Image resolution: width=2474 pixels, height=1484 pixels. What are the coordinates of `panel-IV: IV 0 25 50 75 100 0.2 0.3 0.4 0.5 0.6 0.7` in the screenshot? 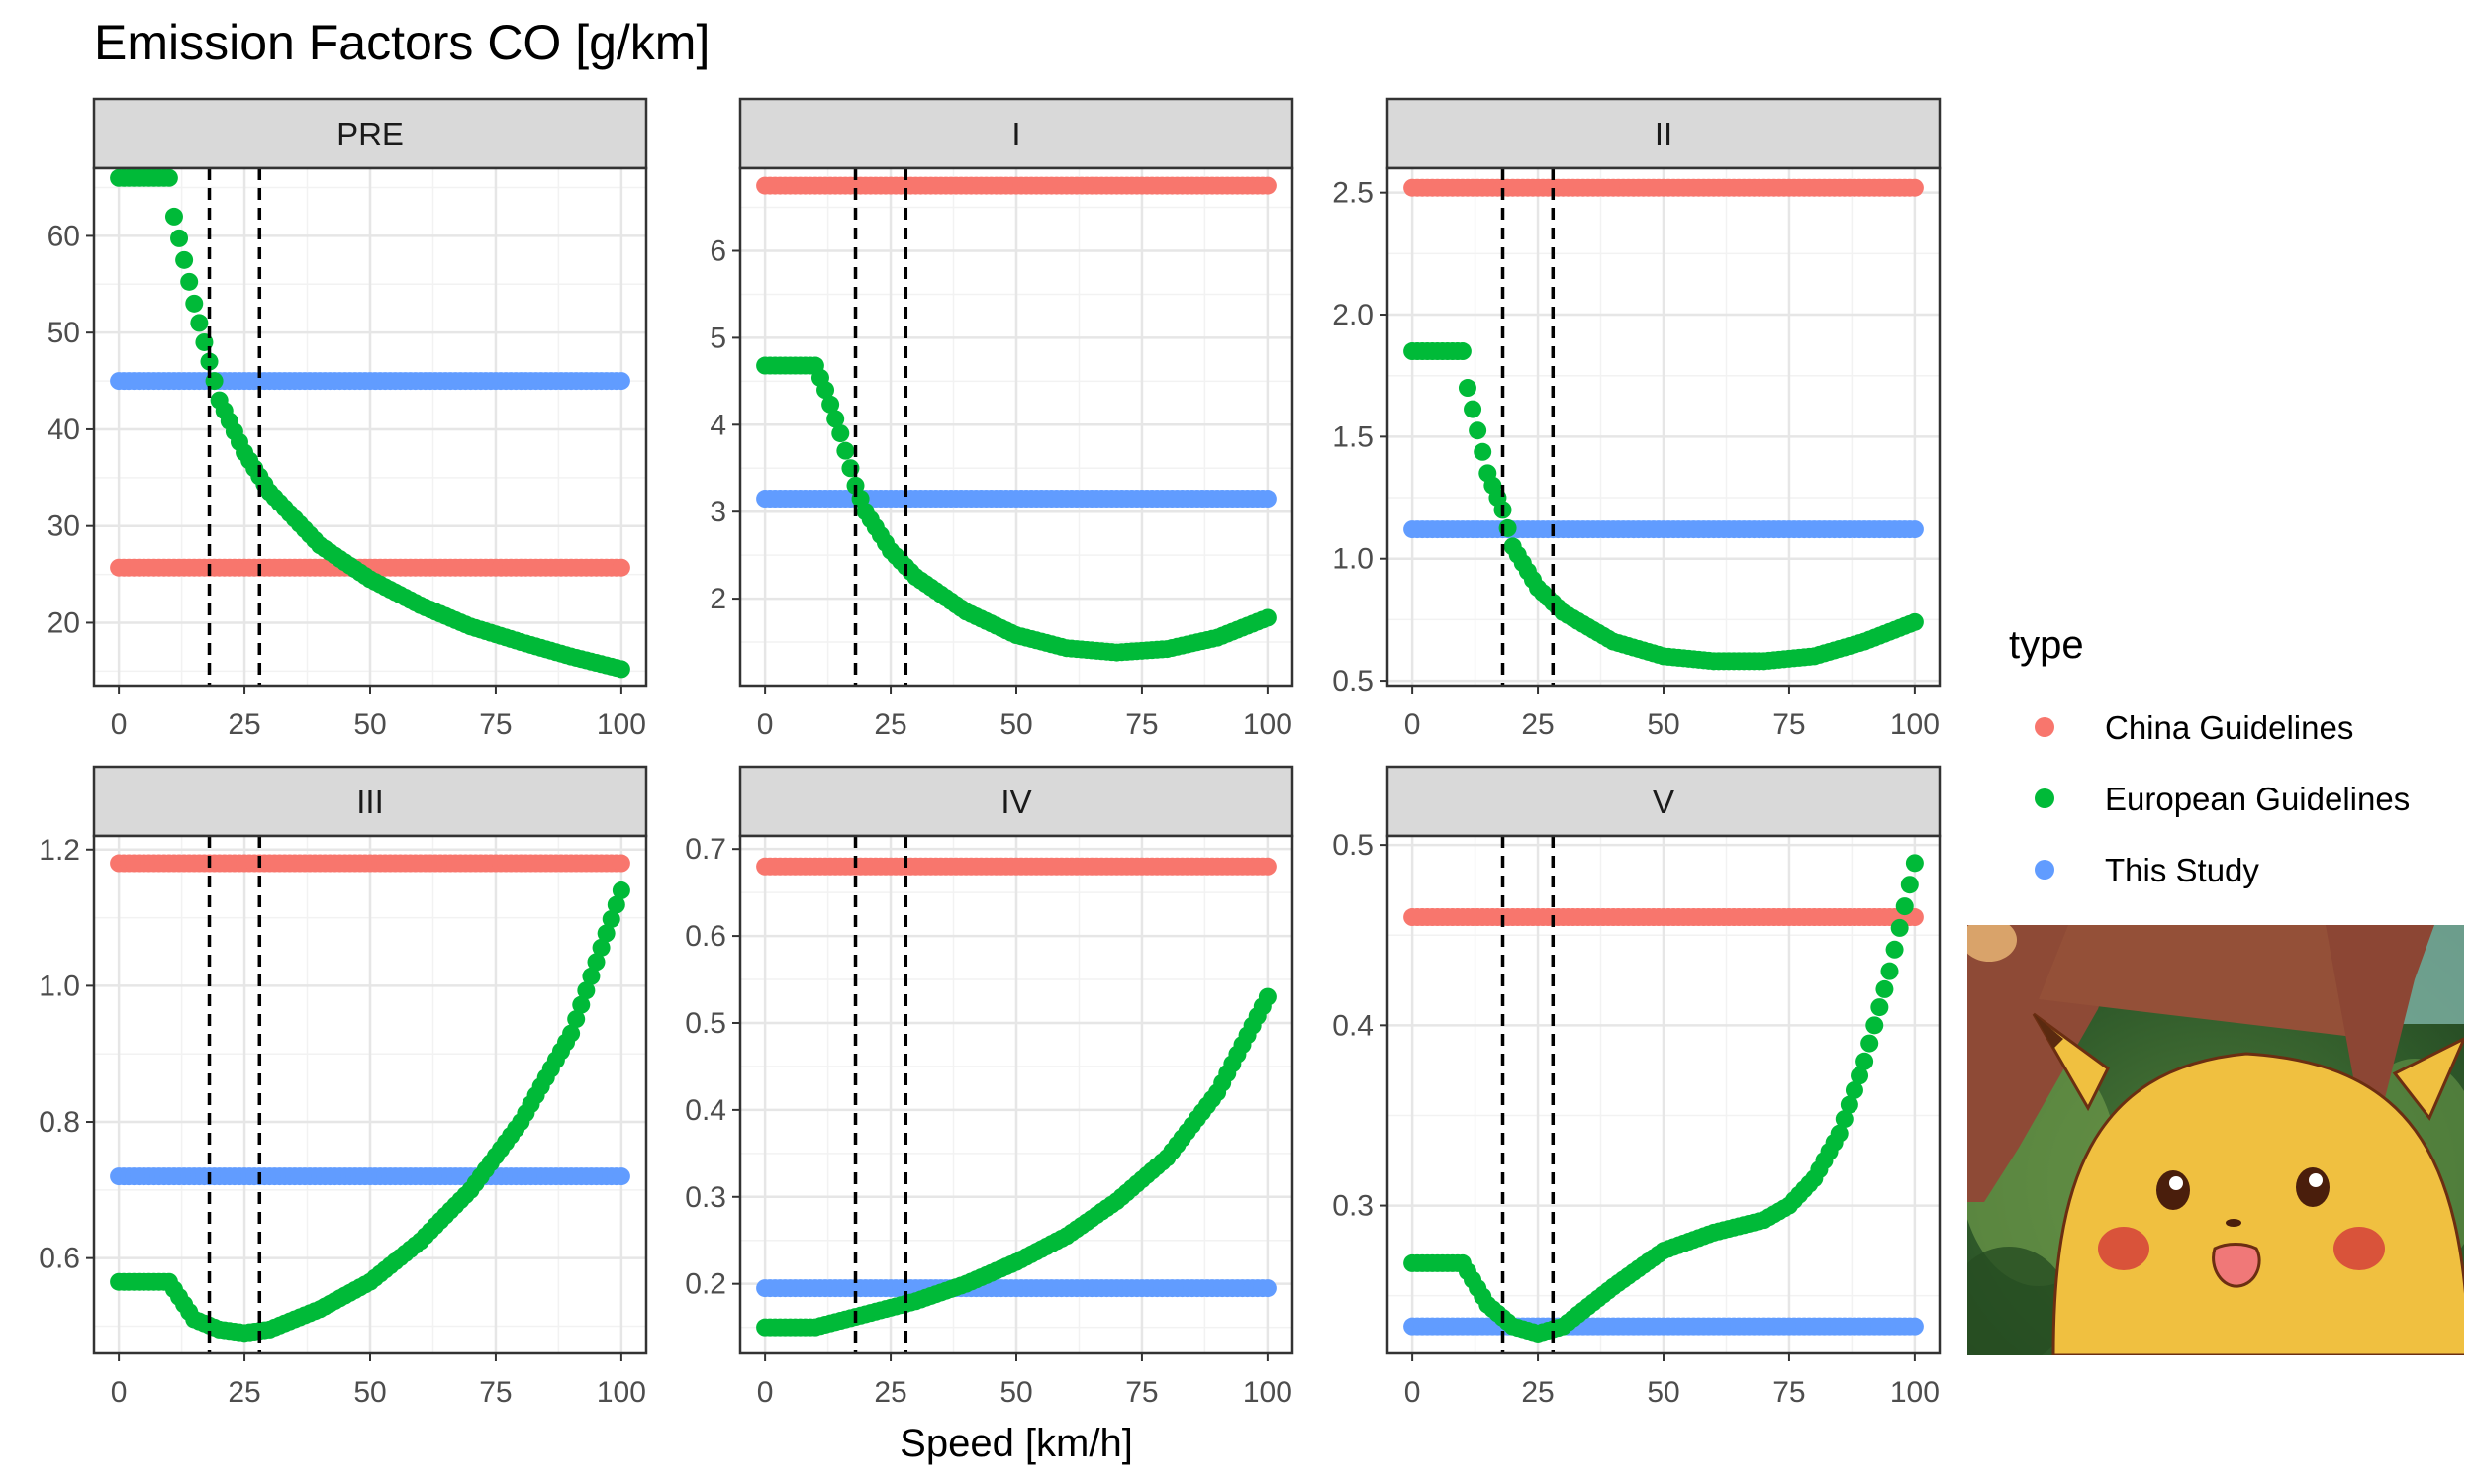 It's located at (989, 1087).